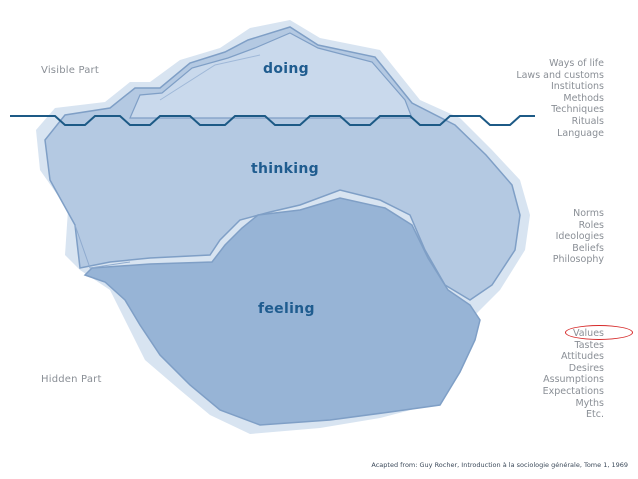 The height and width of the screenshot is (479, 638). Describe the element at coordinates (577, 110) in the screenshot. I see `list-item: Techniques` at that location.